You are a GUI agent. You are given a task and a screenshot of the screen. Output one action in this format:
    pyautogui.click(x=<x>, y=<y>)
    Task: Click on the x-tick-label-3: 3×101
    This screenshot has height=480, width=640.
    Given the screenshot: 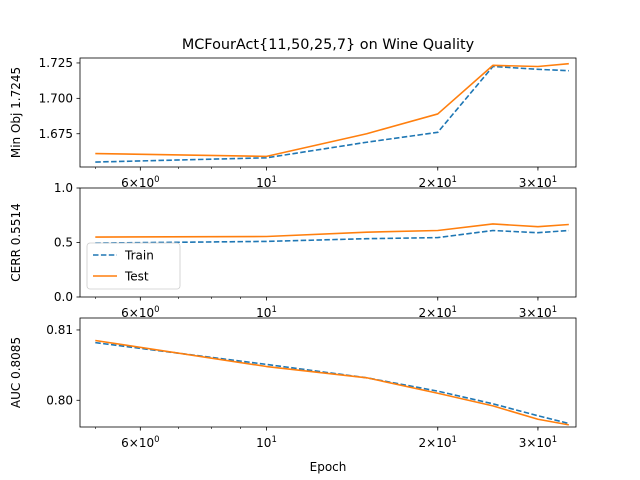 What is the action you would take?
    pyautogui.click(x=538, y=442)
    